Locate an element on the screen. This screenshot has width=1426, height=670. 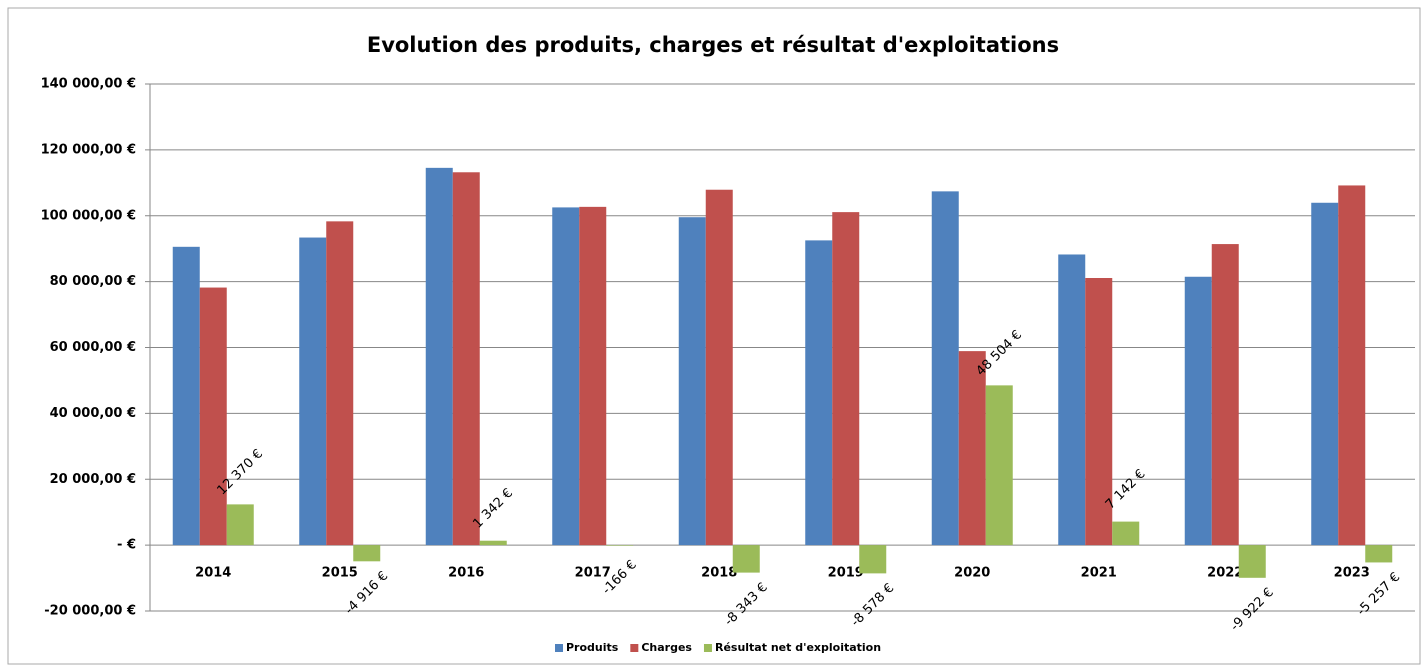
y-tick-label: 140 000,00 € is located at coordinates (88, 84).